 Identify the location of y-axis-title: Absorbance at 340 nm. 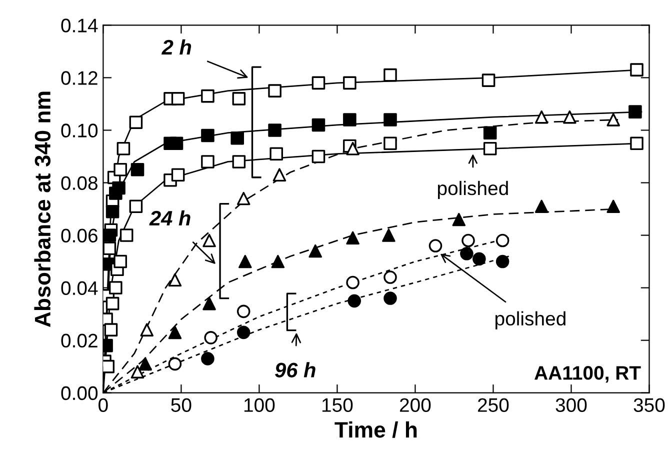
(42, 209).